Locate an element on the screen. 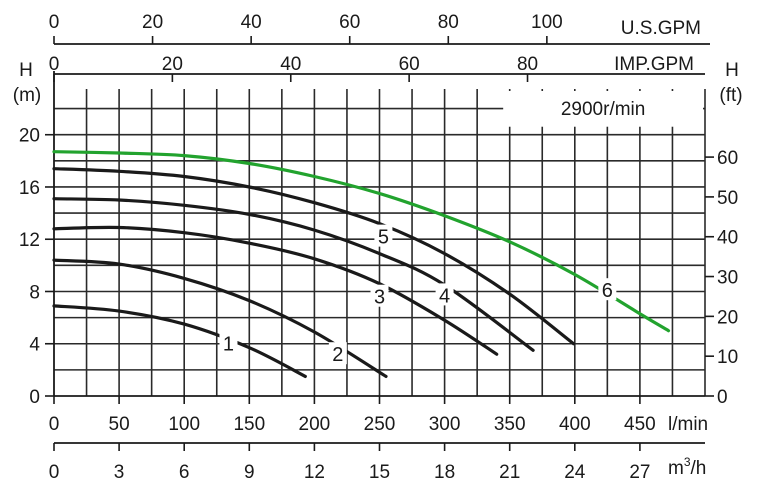  speed-label: 2900r/min is located at coordinates (603, 109).